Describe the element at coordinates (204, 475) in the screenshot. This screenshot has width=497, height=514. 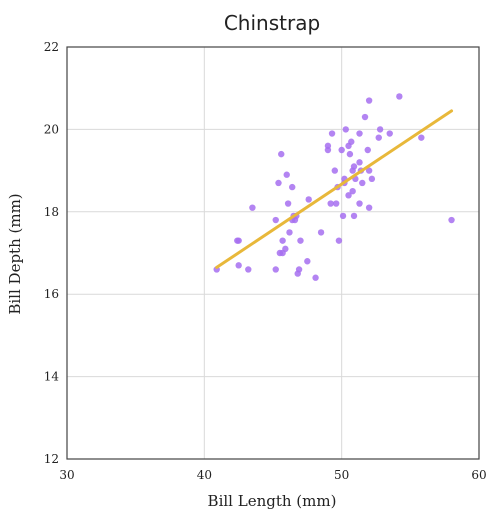
I see `x-tick-label: 40` at that location.